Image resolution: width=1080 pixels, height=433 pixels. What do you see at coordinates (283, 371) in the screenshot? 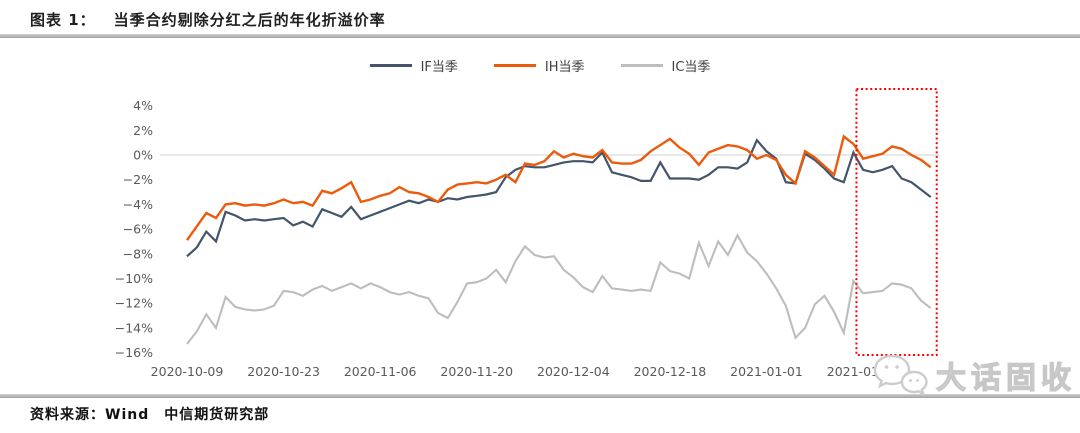
I see `x-axis-tick-label: 2020-10-23` at bounding box center [283, 371].